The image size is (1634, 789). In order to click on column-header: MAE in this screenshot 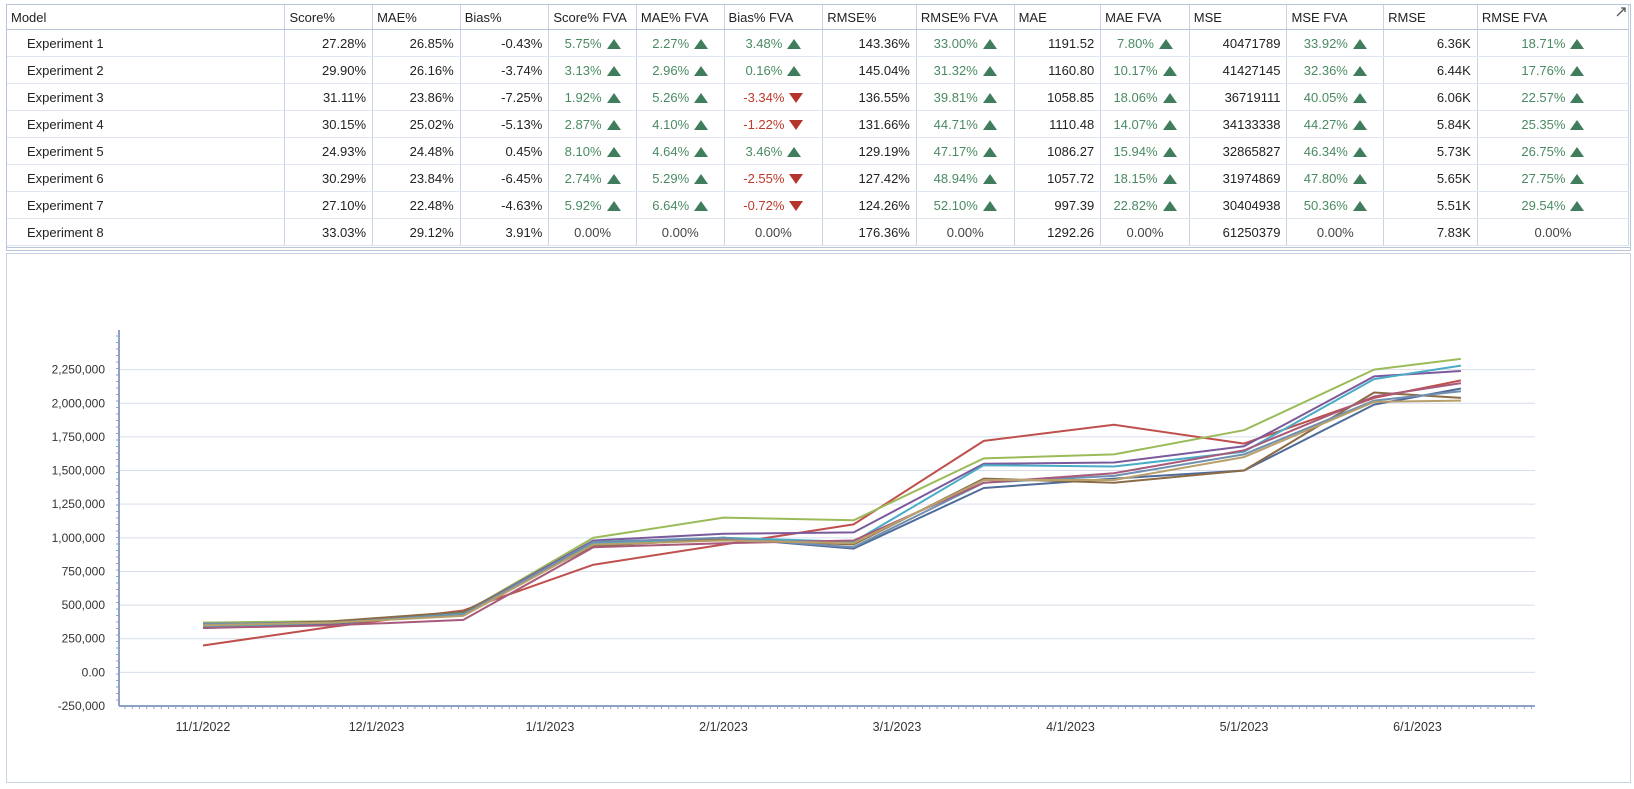, I will do `click(1058, 17)`.